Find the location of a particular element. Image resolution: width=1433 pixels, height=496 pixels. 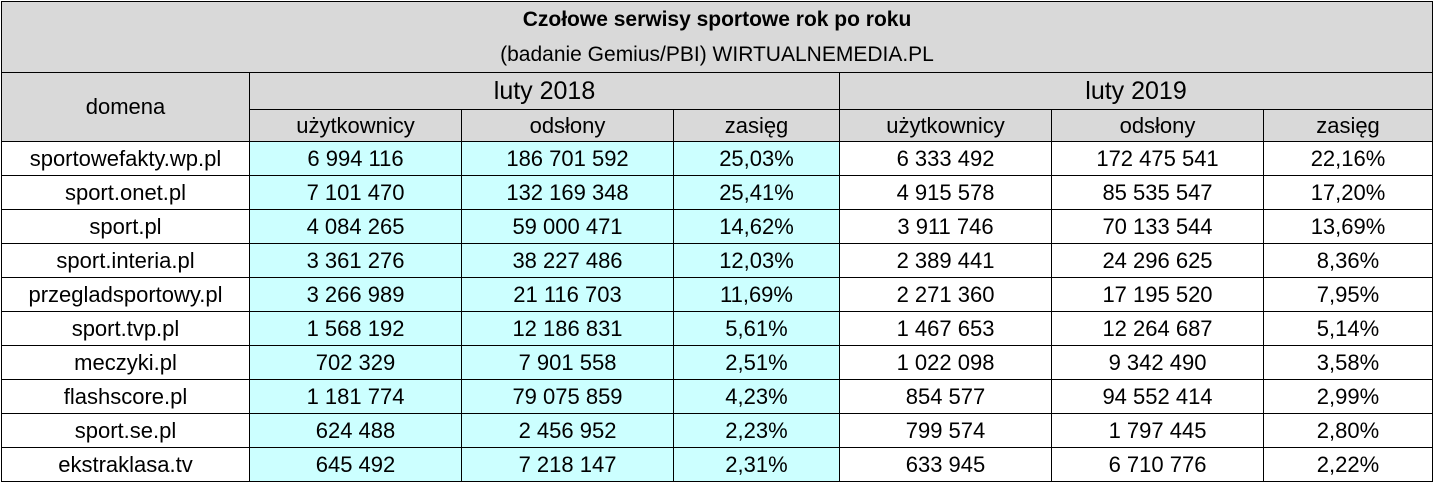

value-cell-reach-2018: 25,03% is located at coordinates (756, 158).